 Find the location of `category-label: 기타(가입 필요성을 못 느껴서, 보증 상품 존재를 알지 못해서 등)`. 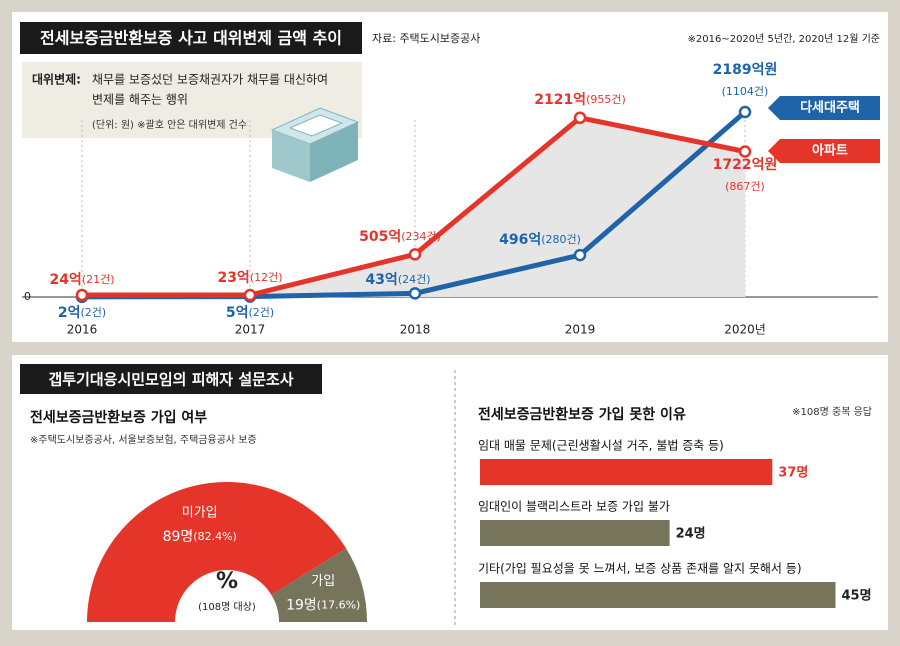

category-label: 기타(가입 필요성을 못 느껴서, 보증 상품 존재를 알지 못해서 등) is located at coordinates (640, 569).